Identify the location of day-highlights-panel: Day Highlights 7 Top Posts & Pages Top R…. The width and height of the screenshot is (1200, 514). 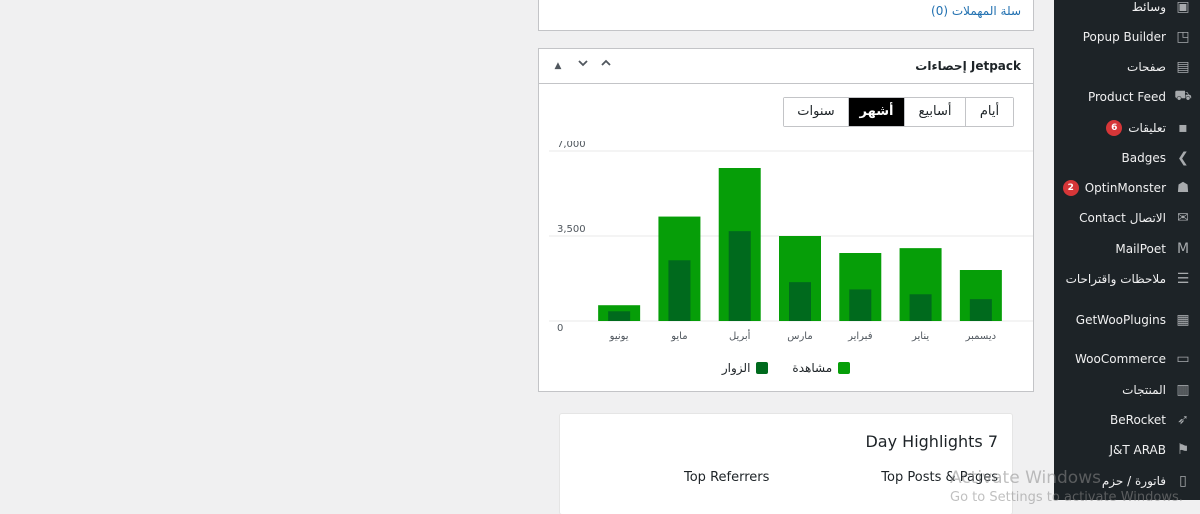
(786, 464).